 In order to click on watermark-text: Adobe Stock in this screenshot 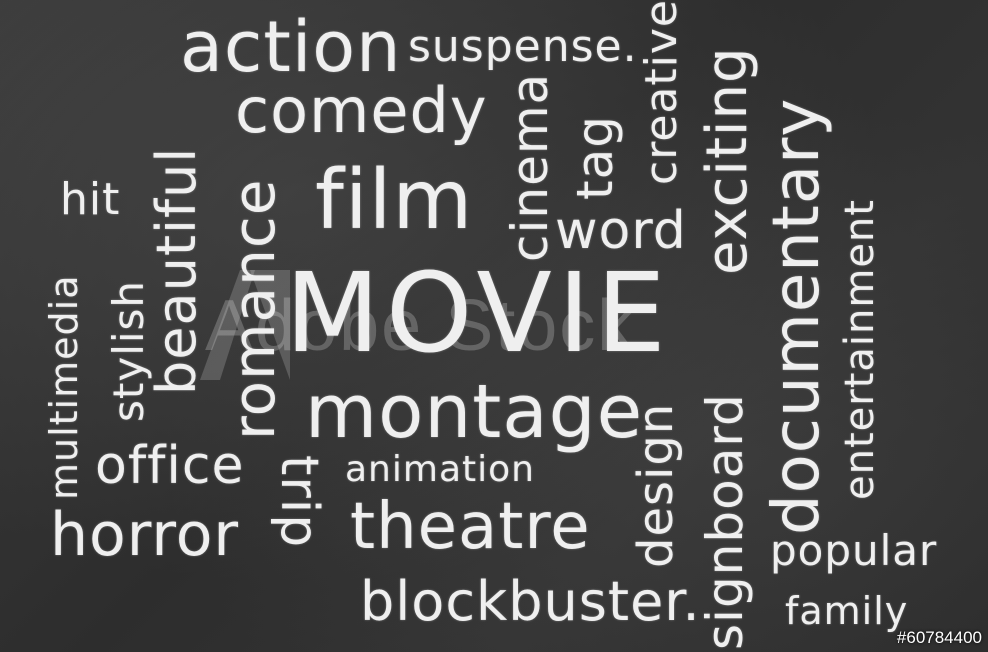, I will do `click(420, 326)`.